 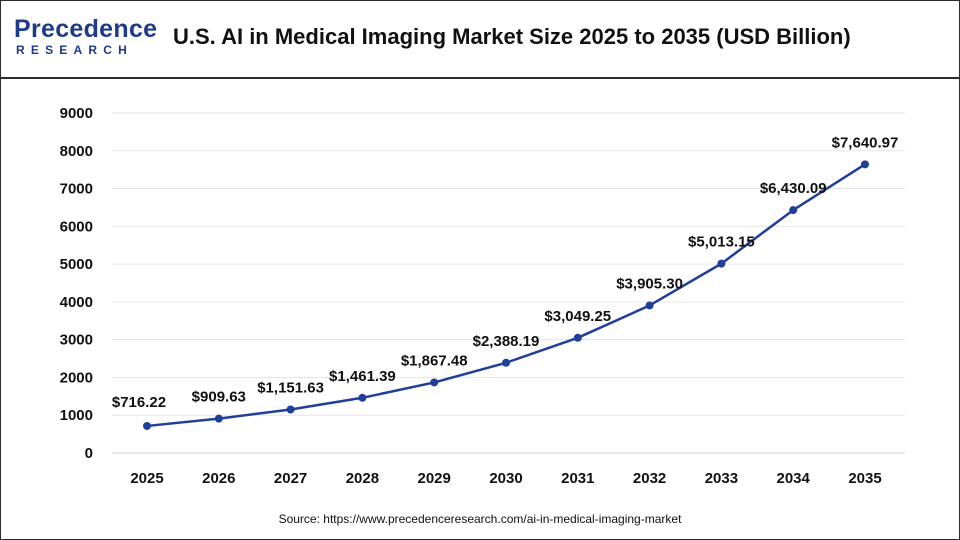 What do you see at coordinates (89, 453) in the screenshot?
I see `y-tick-label: 0` at bounding box center [89, 453].